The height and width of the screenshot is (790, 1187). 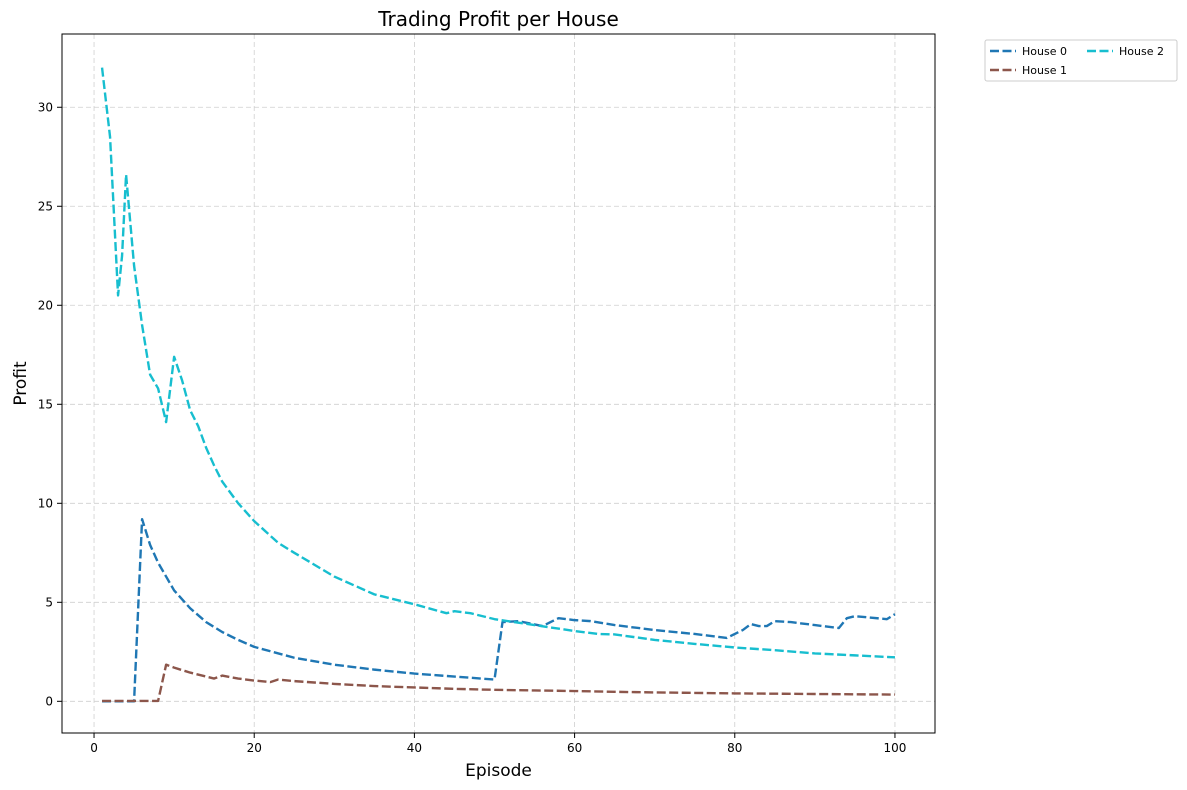 What do you see at coordinates (498, 771) in the screenshot?
I see `x-axis-label: Episode` at bounding box center [498, 771].